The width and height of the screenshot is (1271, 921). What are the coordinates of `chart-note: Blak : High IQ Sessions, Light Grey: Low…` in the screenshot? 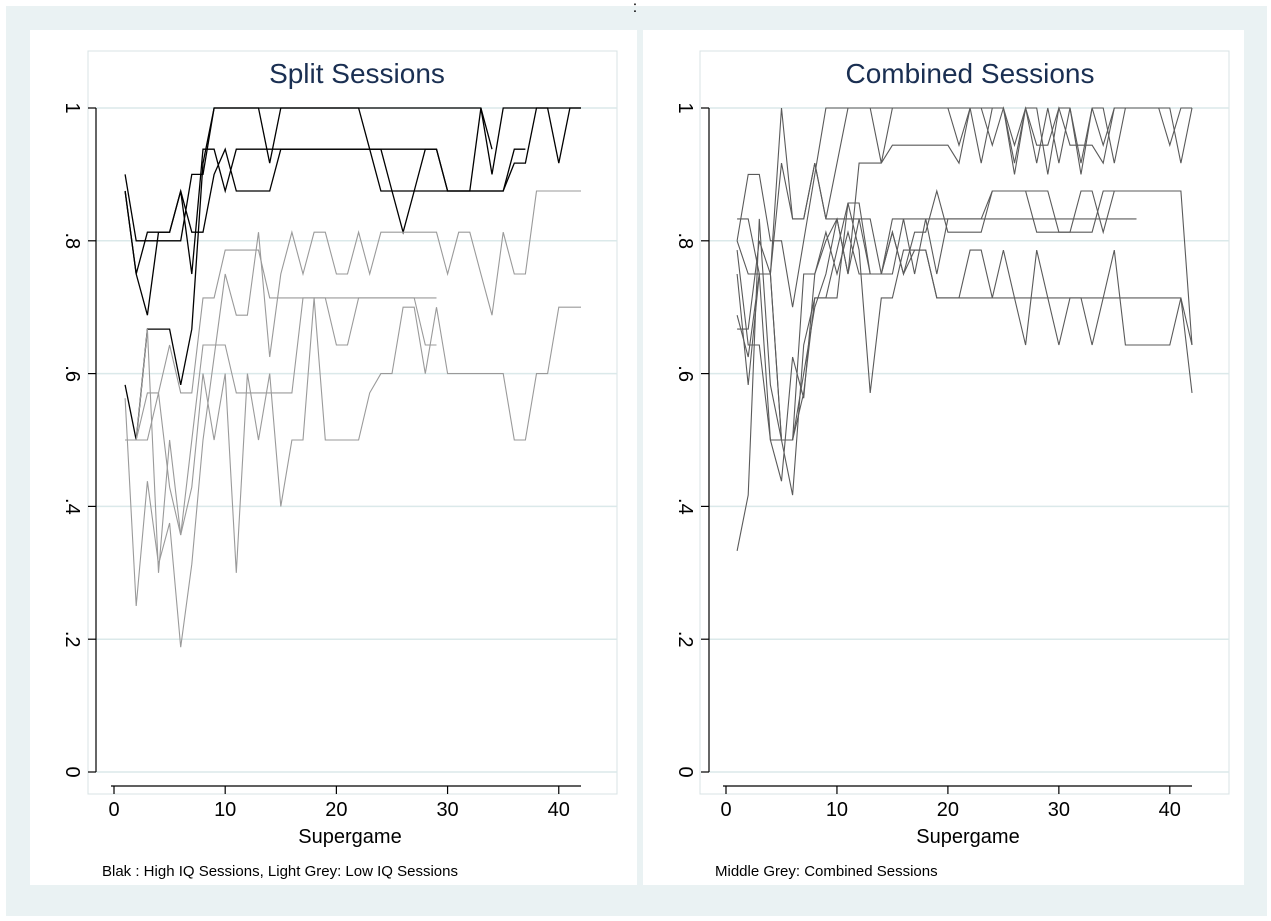 It's located at (280, 871).